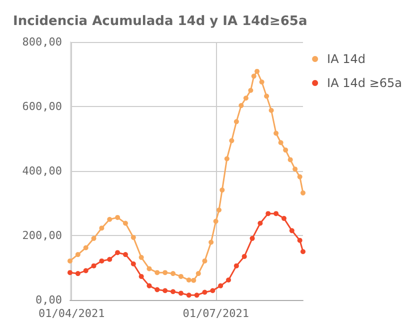 The width and height of the screenshot is (419, 336). I want to click on legend-label: IA 14d ≥65a, so click(364, 83).